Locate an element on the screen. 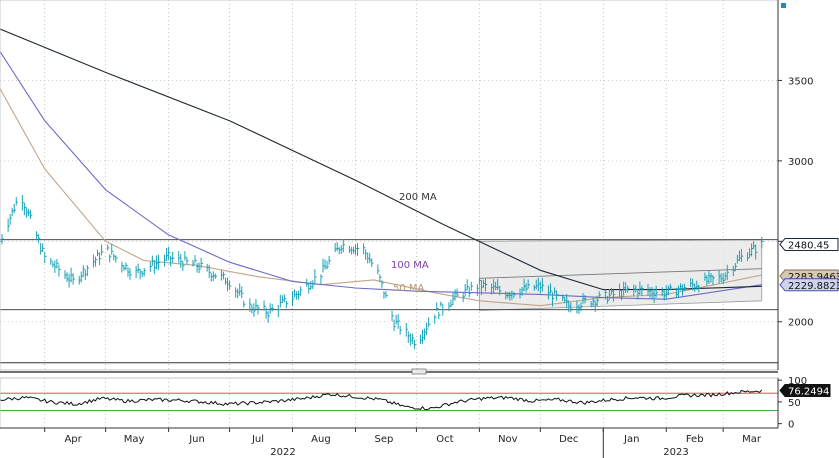  corner-marker-icon is located at coordinates (783, 5).